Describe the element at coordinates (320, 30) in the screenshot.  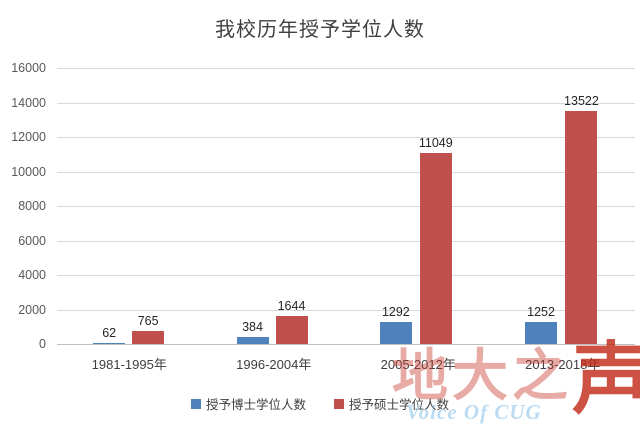
I see `chart-title: 我校历年授予学位人数` at that location.